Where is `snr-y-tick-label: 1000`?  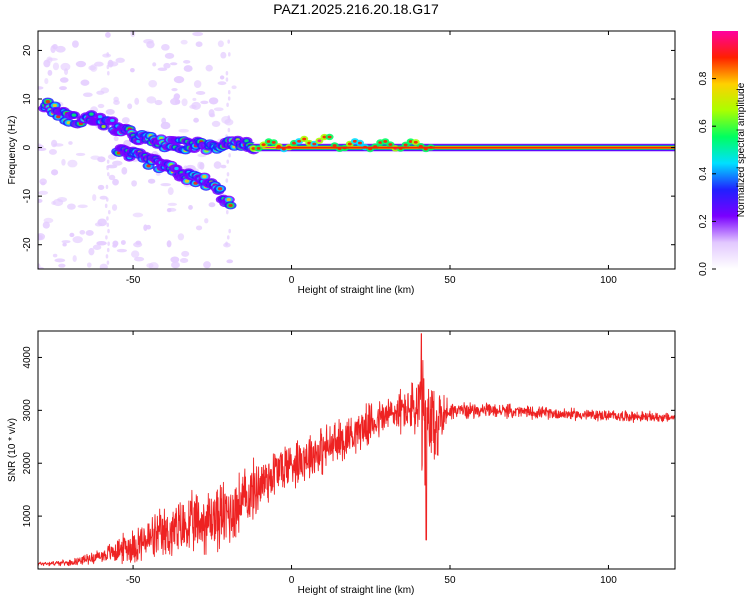
snr-y-tick-label: 1000 is located at coordinates (27, 516).